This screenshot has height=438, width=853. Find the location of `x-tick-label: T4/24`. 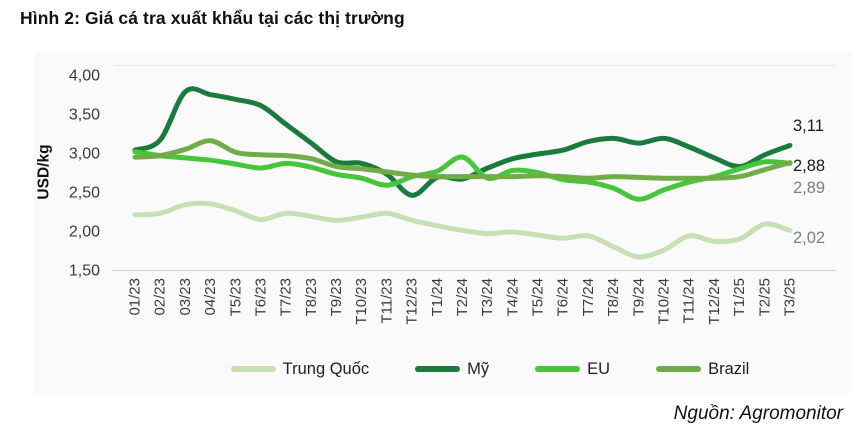

x-tick-label: T4/24 is located at coordinates (512, 297).